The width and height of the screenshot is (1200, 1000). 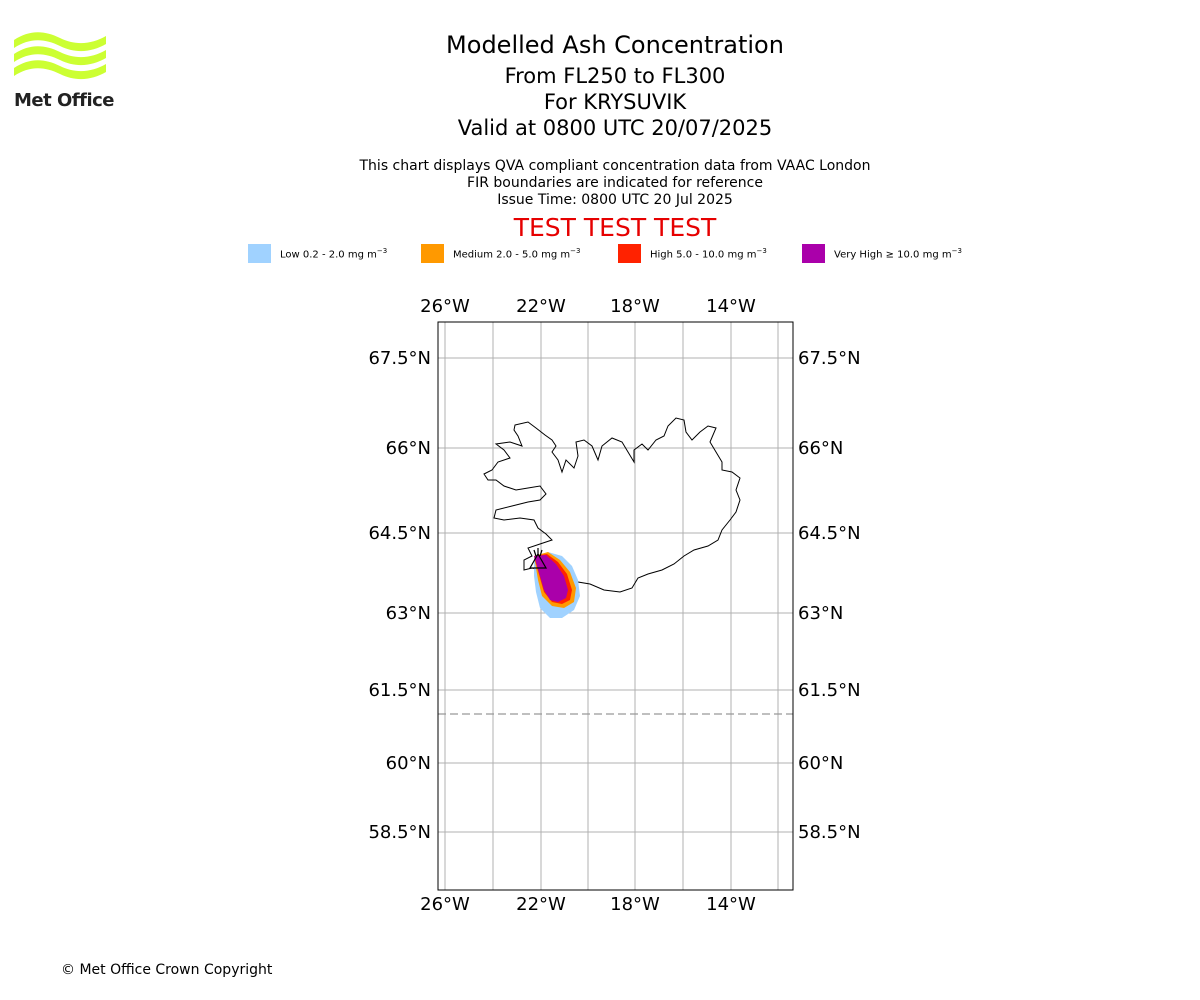 What do you see at coordinates (60, 56) in the screenshot?
I see `met-office-waves-icon` at bounding box center [60, 56].